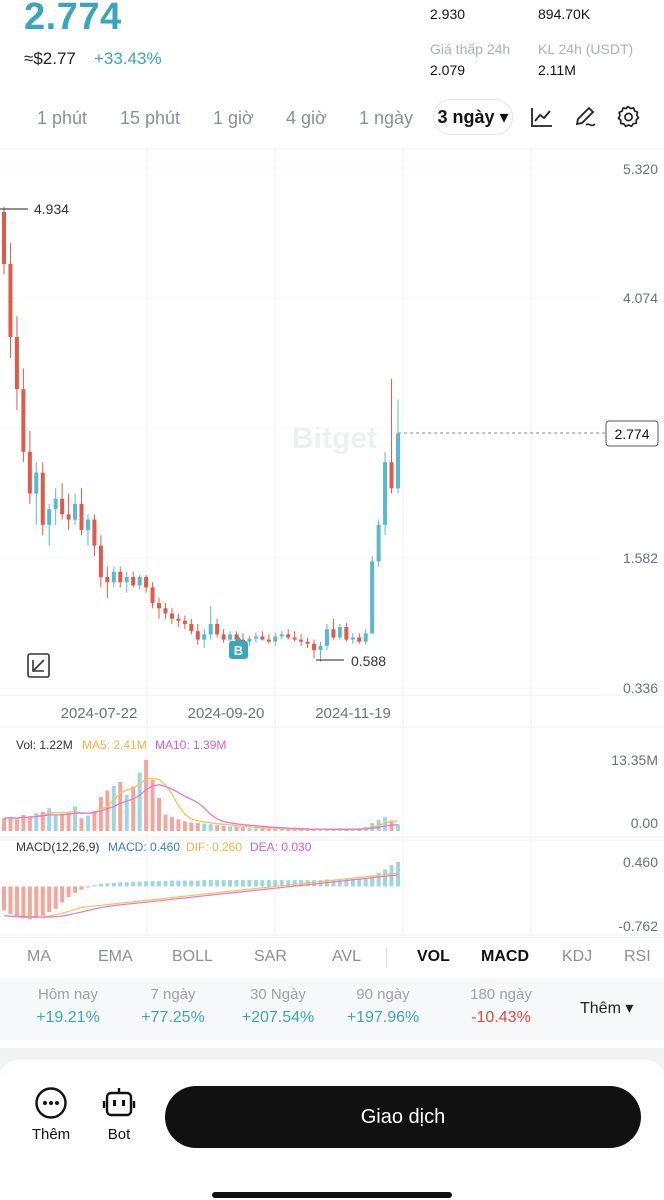 Image resolution: width=664 pixels, height=1200 pixels. I want to click on dea-line, so click(201, 896).